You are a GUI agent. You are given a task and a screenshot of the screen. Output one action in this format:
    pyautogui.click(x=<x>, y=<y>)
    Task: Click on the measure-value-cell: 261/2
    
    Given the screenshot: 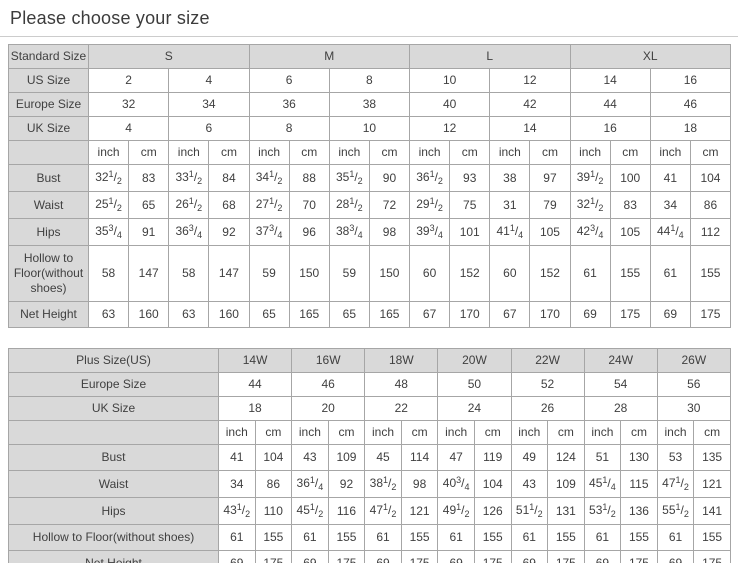 What is the action you would take?
    pyautogui.click(x=189, y=205)
    